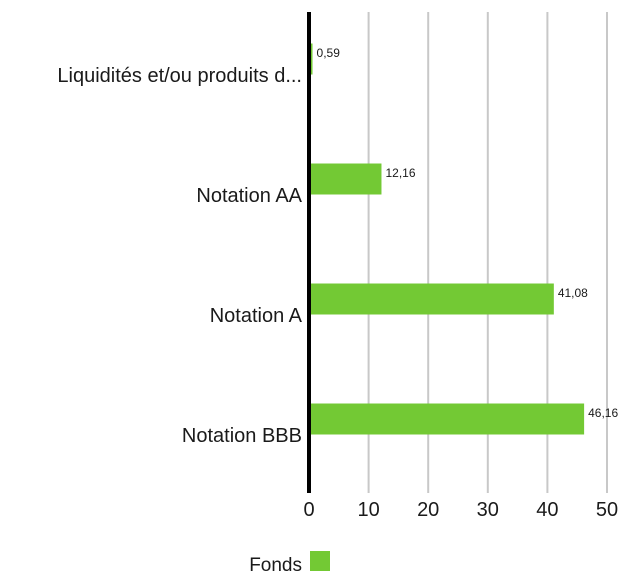 The width and height of the screenshot is (639, 572). What do you see at coordinates (460, 510) in the screenshot?
I see `x-tick-labels: 0 10 20 30 40 50` at bounding box center [460, 510].